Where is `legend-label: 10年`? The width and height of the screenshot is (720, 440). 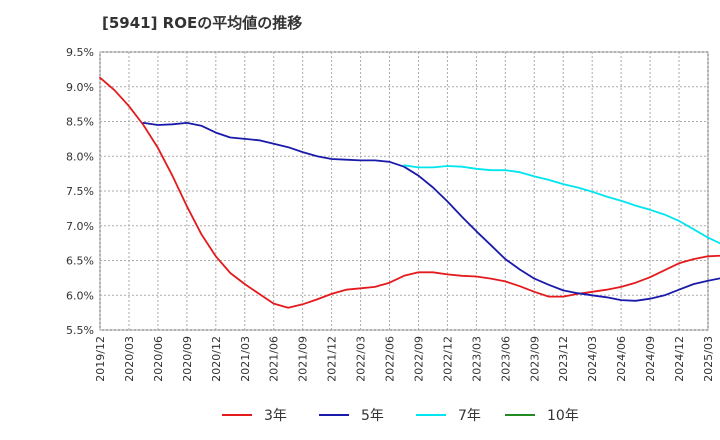 legend-label: 10年 is located at coordinates (563, 416).